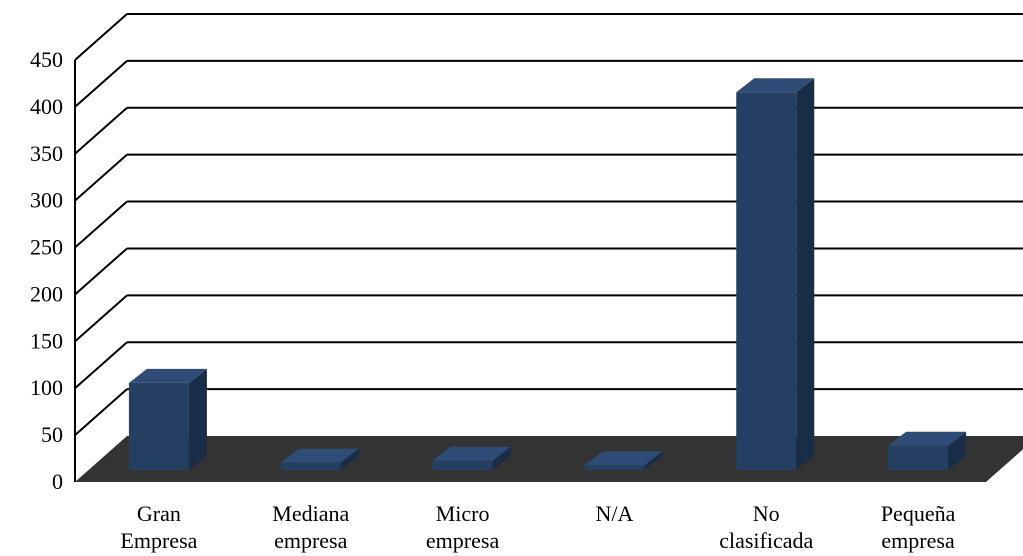 This screenshot has height=556, width=1023. What do you see at coordinates (52, 434) in the screenshot?
I see `y-tick-label: 50` at bounding box center [52, 434].